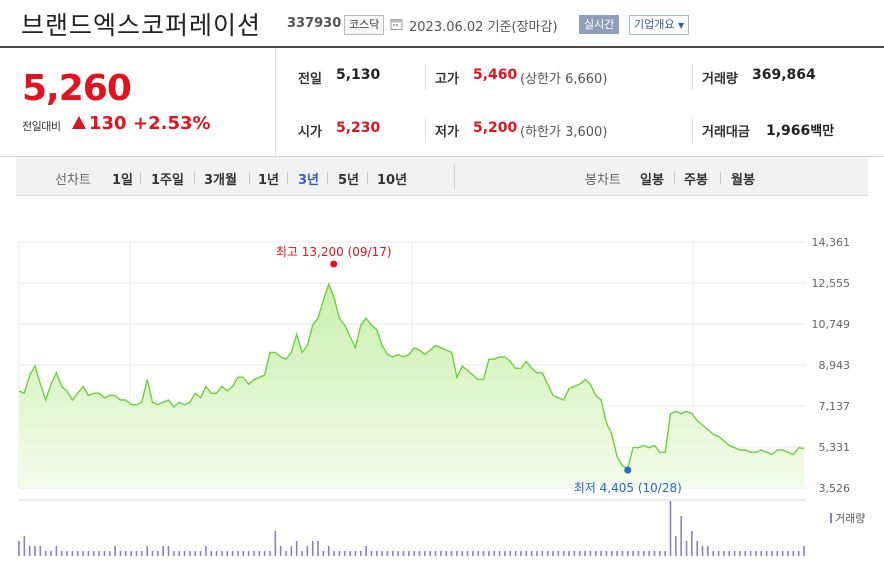 This screenshot has height=567, width=884. I want to click on tab-1d: 1일, so click(123, 180).